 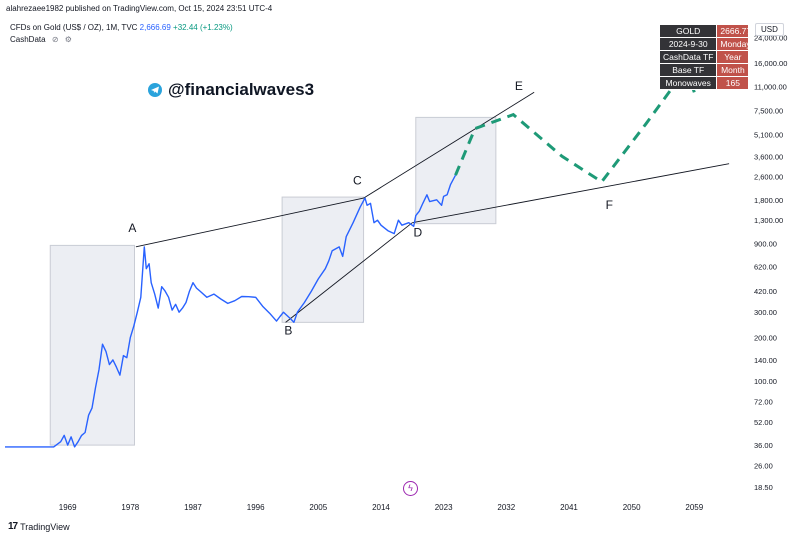 What do you see at coordinates (768, 200) in the screenshot?
I see `y-tick-label: 1,800.00` at bounding box center [768, 200].